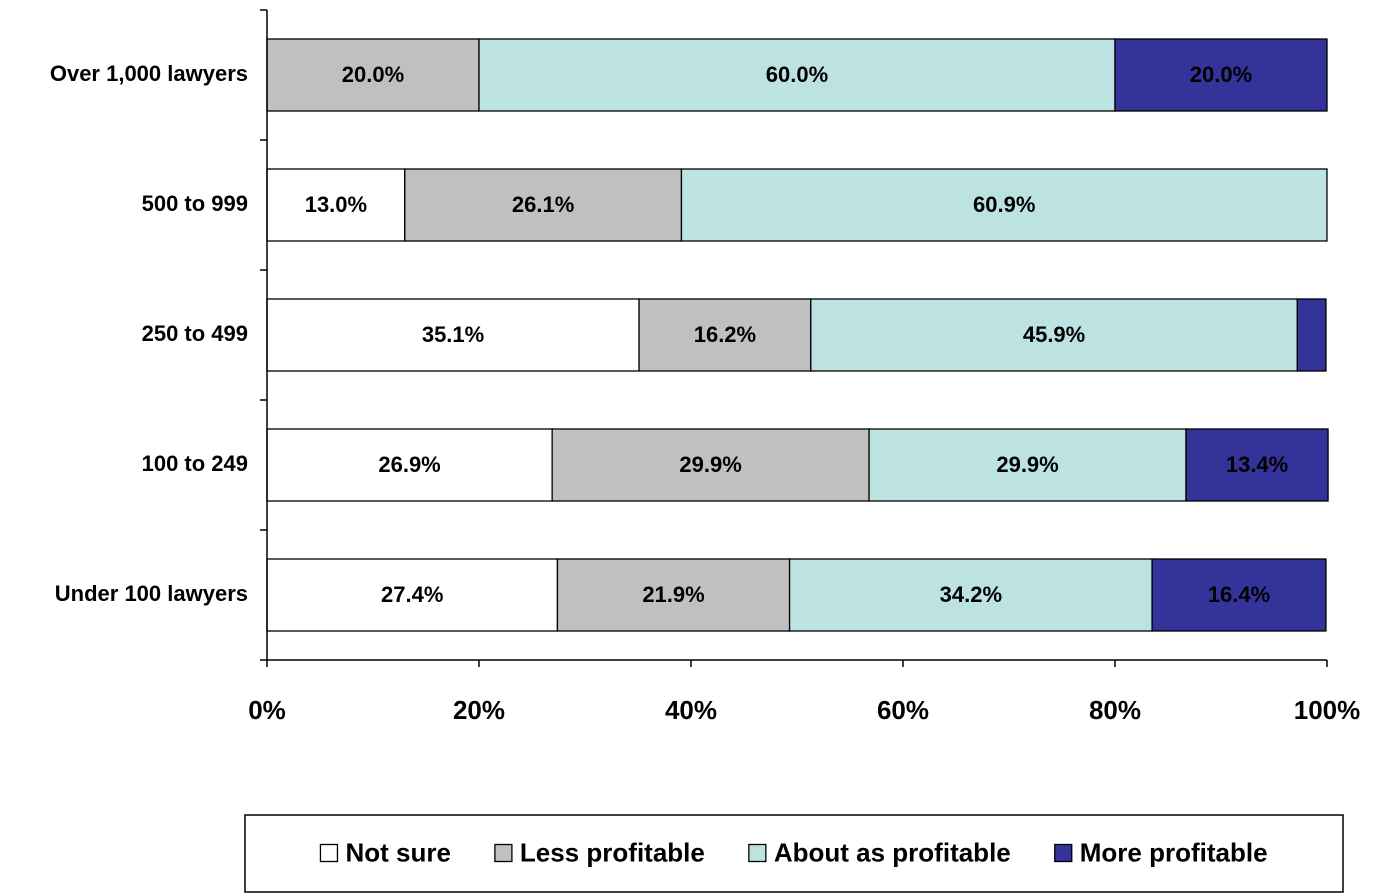 This screenshot has width=1384, height=893. Describe the element at coordinates (479, 710) in the screenshot. I see `x-tick-label: 20%` at that location.